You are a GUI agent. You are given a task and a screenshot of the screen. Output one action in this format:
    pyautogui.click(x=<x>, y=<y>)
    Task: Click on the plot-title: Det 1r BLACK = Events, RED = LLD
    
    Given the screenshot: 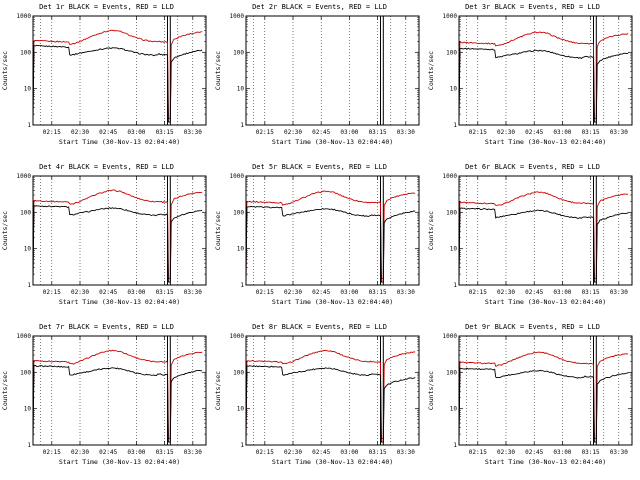 What is the action you would take?
    pyautogui.click(x=106, y=7)
    